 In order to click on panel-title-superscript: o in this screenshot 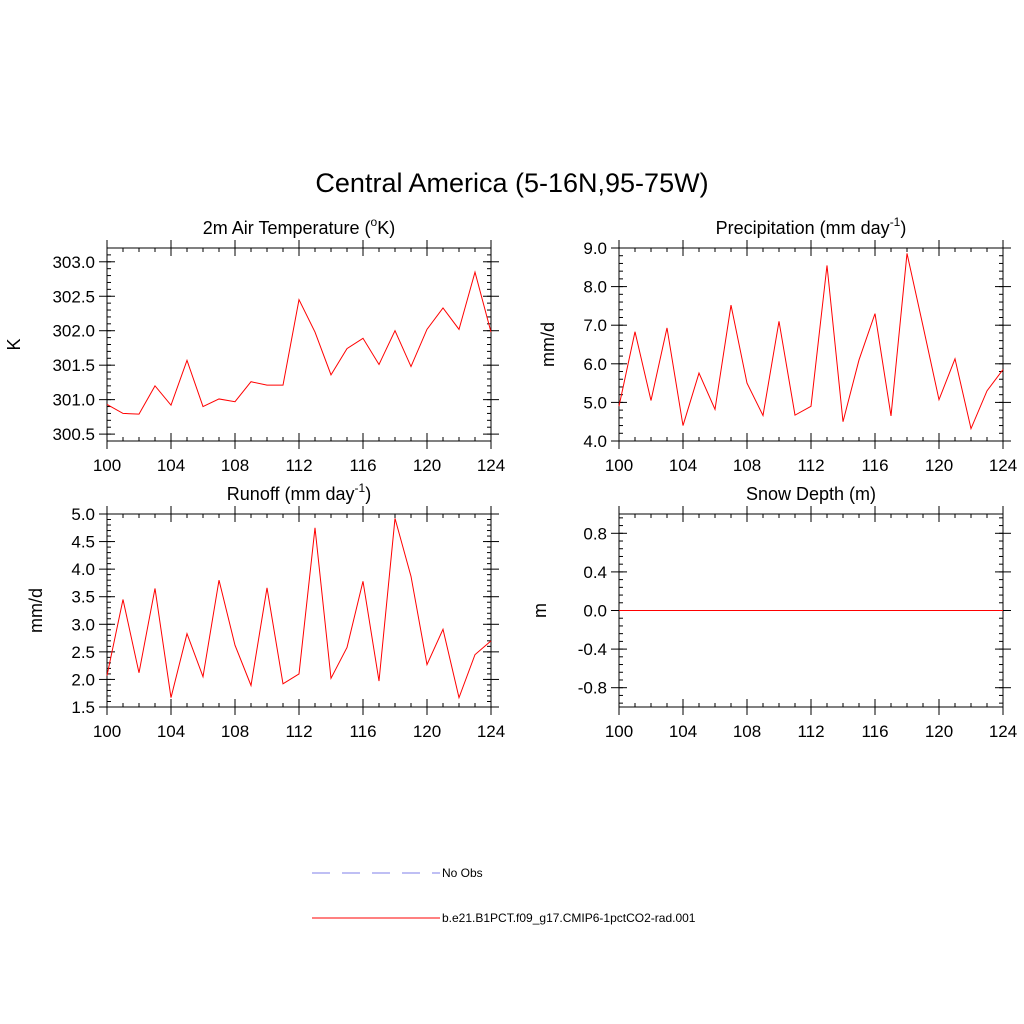, I will do `click(374, 222)`.